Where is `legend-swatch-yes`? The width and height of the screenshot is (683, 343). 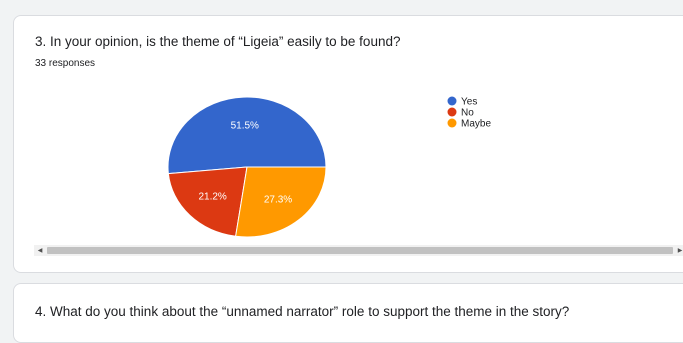
legend-swatch-yes is located at coordinates (452, 101).